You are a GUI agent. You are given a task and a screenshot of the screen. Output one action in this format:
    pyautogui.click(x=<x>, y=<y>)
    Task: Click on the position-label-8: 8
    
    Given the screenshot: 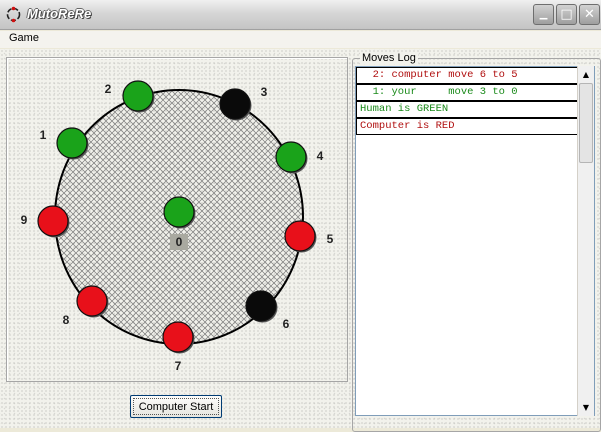 What is the action you would take?
    pyautogui.click(x=66, y=320)
    